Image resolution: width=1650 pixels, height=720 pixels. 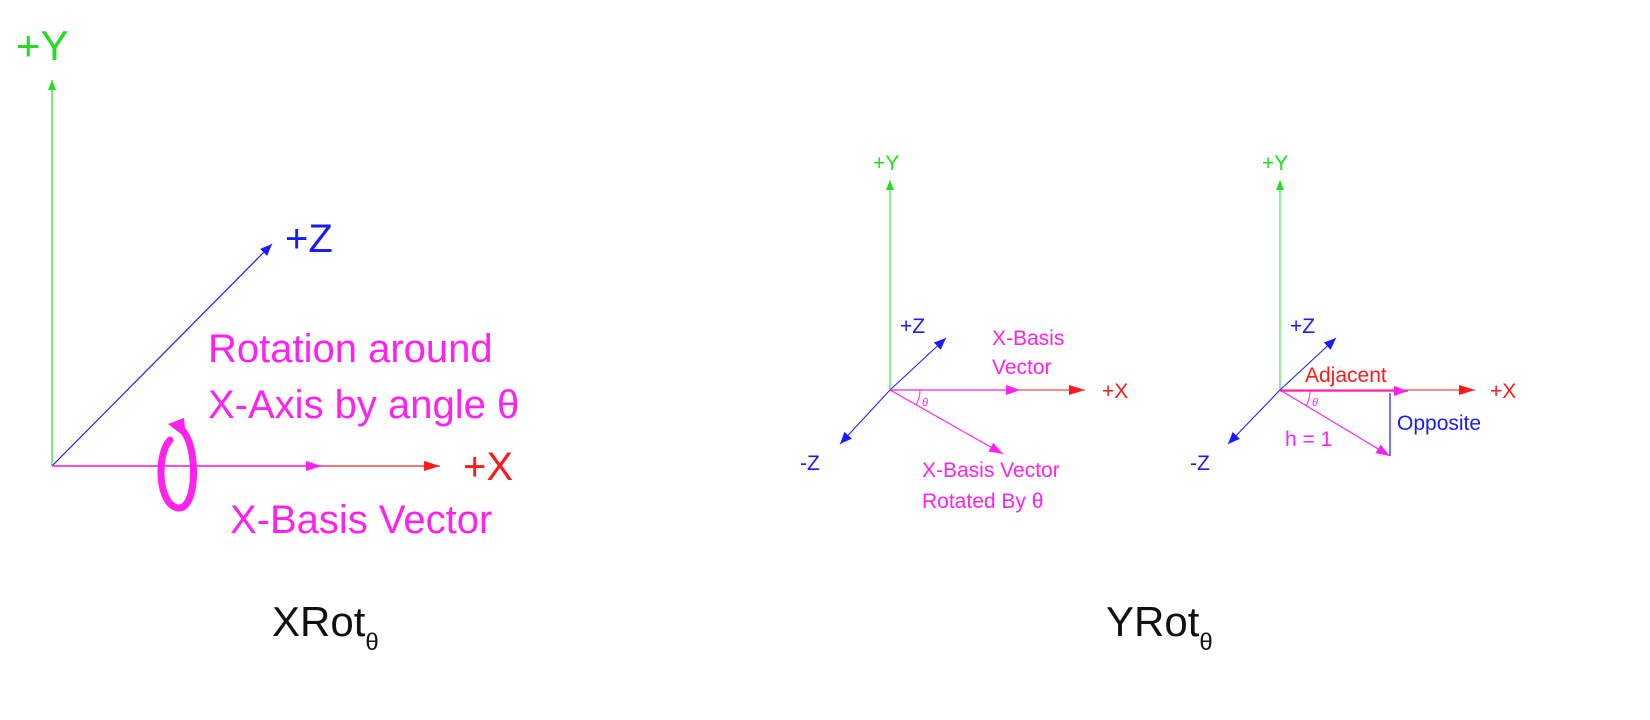 I want to click on xrot-caption-sub: θ, so click(x=371, y=642).